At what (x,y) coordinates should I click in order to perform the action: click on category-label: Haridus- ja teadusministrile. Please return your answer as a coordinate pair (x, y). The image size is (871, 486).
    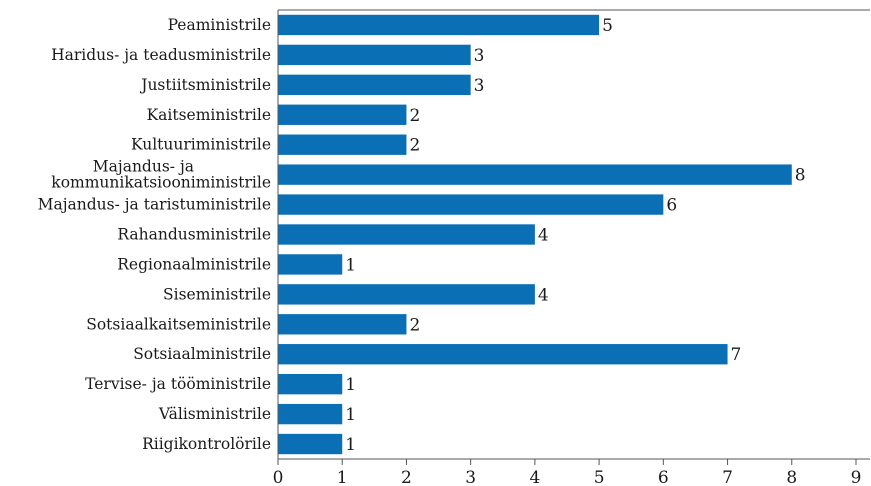
    Looking at the image, I should click on (161, 55).